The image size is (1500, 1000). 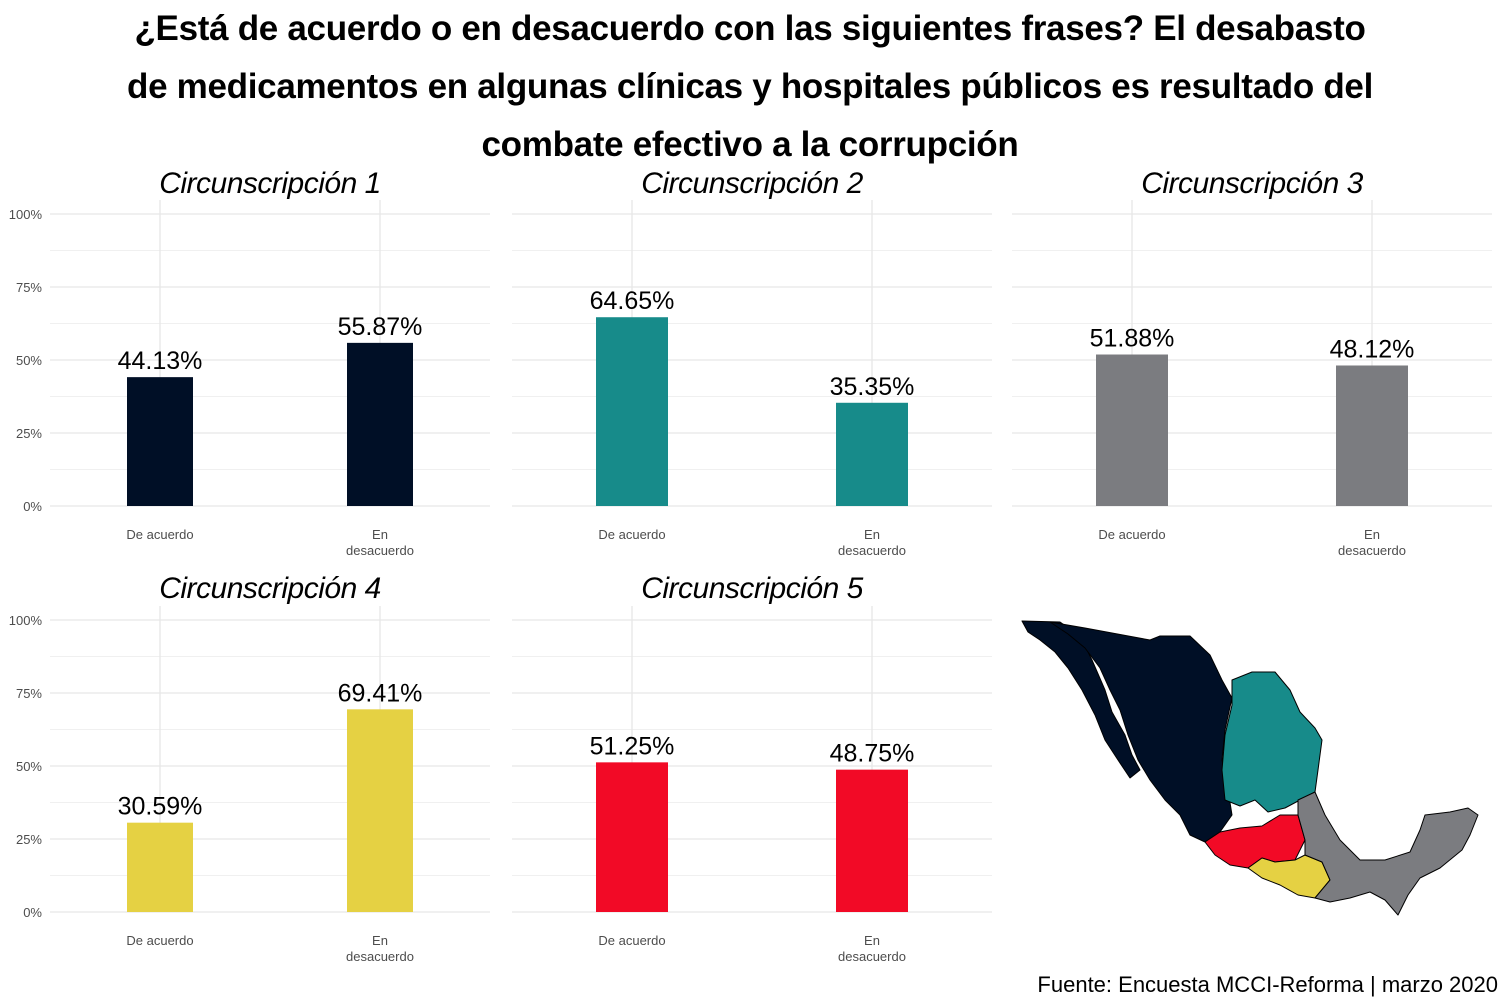 I want to click on map-region-center-west, so click(x=1255, y=841).